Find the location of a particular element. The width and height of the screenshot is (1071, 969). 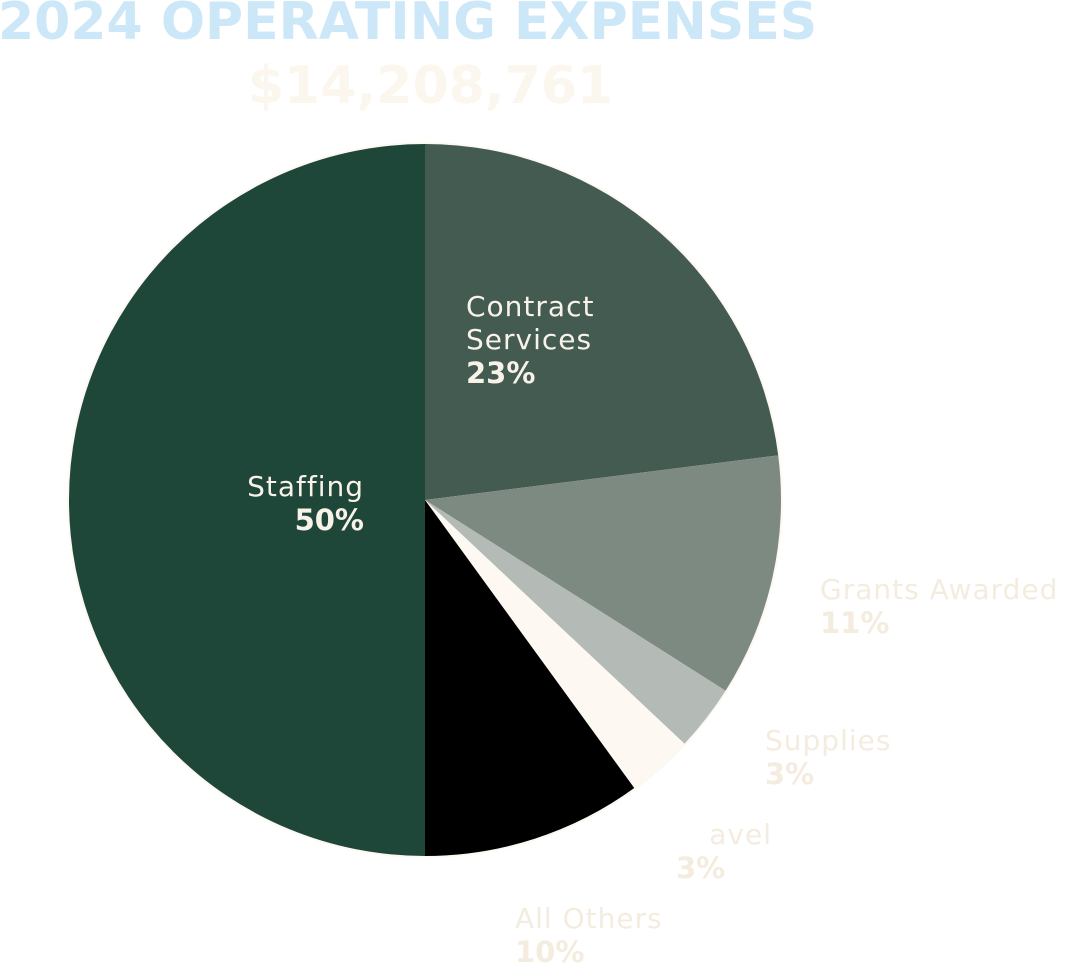

slice-label-name: Supplies is located at coordinates (828, 740).